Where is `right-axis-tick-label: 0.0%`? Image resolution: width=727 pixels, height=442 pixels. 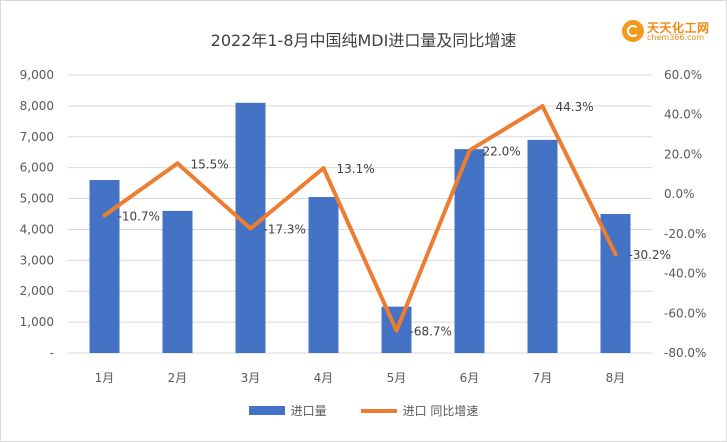 right-axis-tick-label: 0.0% is located at coordinates (679, 194).